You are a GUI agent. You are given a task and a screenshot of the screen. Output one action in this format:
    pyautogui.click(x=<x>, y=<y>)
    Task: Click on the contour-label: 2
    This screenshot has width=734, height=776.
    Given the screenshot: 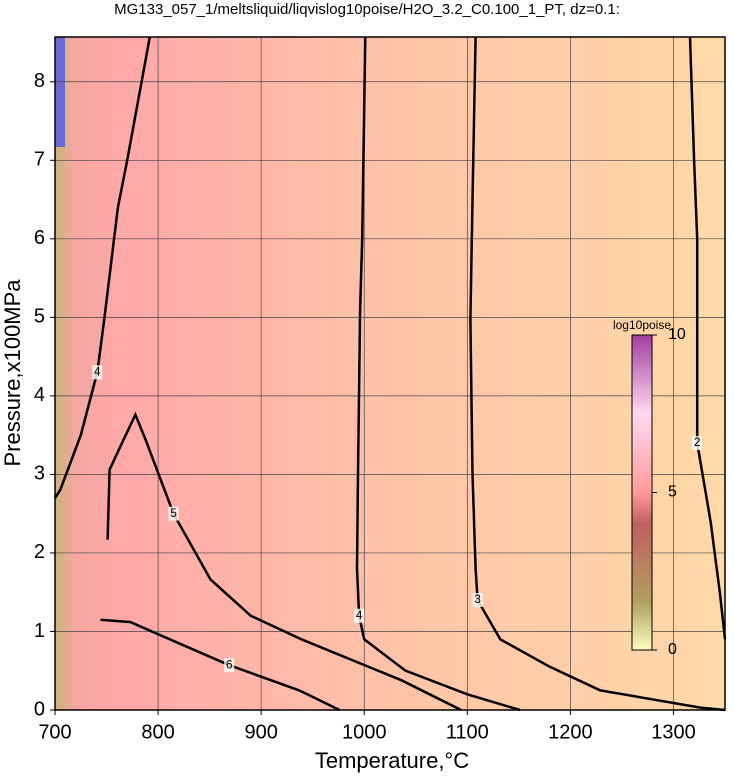 What is the action you would take?
    pyautogui.click(x=697, y=442)
    